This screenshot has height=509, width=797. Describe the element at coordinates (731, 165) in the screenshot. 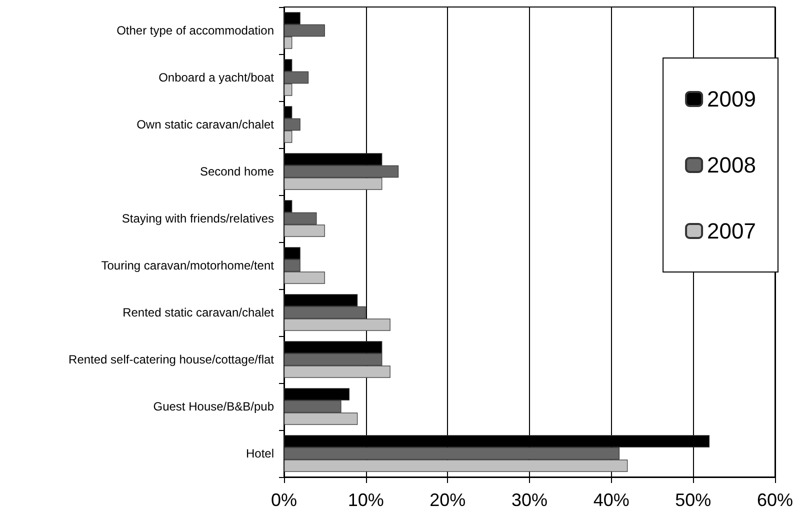

I see `legend-label: 2008` at that location.